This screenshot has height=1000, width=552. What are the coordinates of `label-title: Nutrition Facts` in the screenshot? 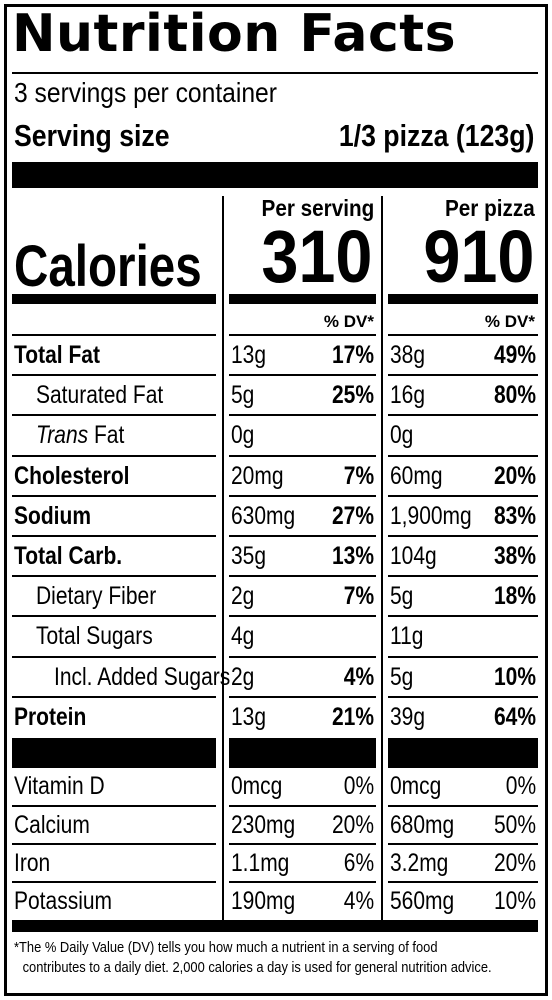 It's located at (234, 34).